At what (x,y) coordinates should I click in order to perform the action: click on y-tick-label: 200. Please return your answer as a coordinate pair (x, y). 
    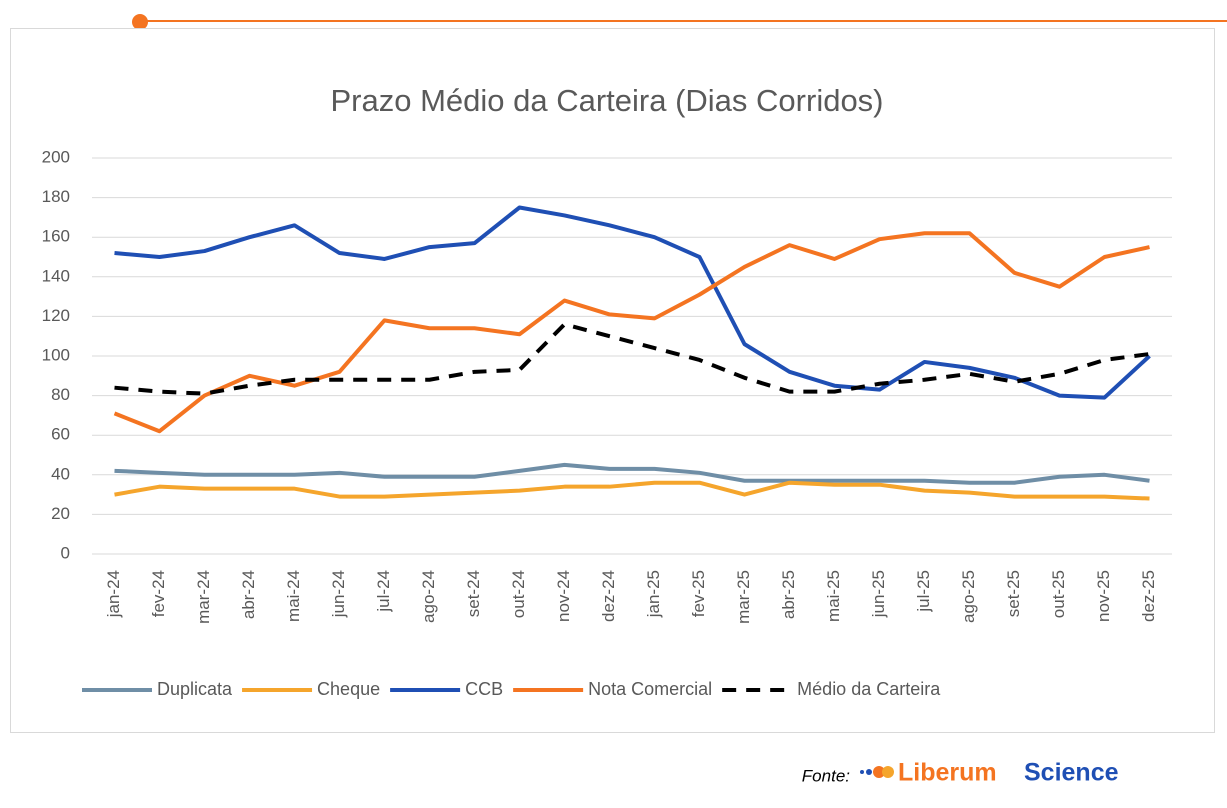
    Looking at the image, I should click on (56, 156).